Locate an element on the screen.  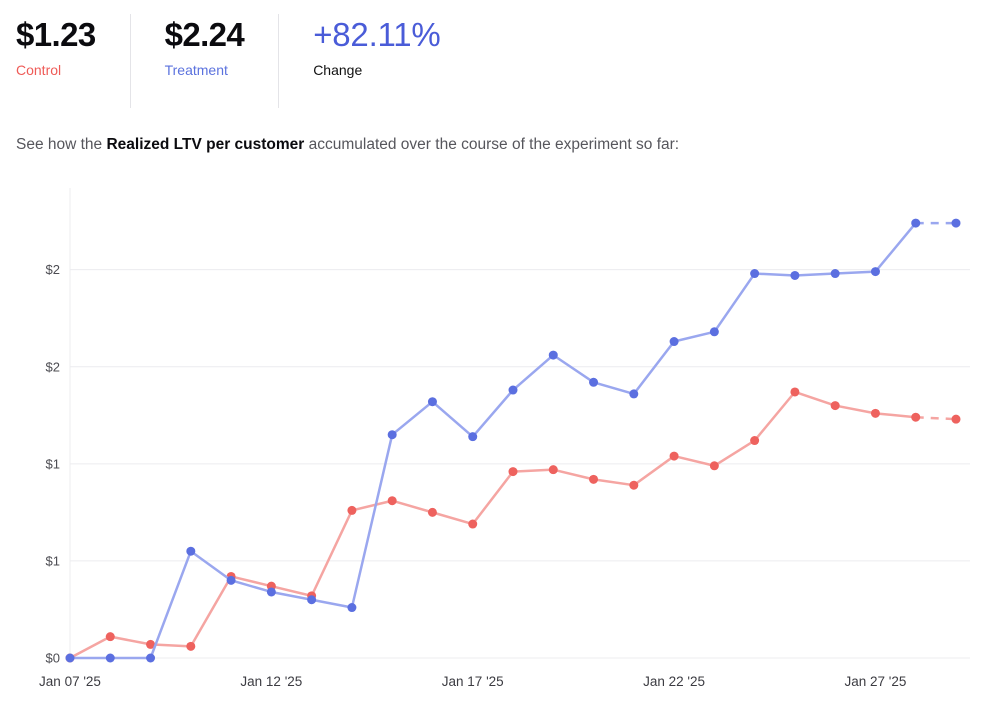
stat-treatment: $2.24 Treatment is located at coordinates (205, 61).